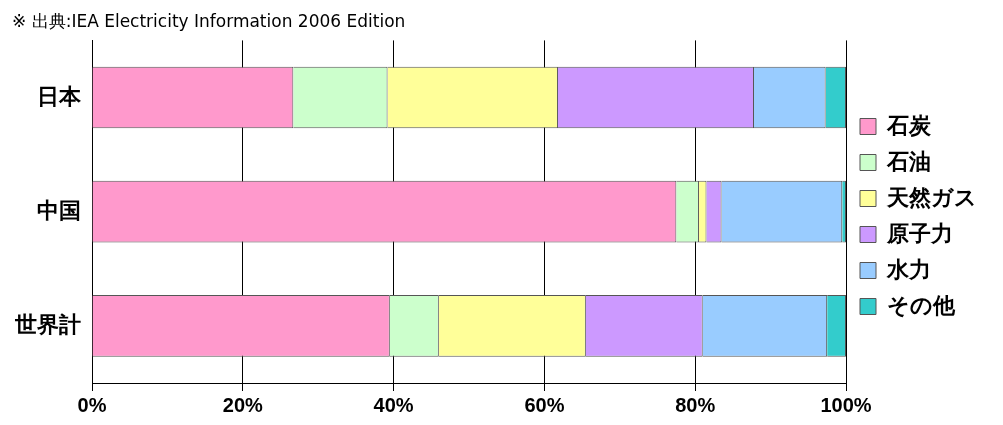 Image resolution: width=1003 pixels, height=425 pixels. What do you see at coordinates (59, 210) in the screenshot?
I see `y-tick-label: 中国` at bounding box center [59, 210].